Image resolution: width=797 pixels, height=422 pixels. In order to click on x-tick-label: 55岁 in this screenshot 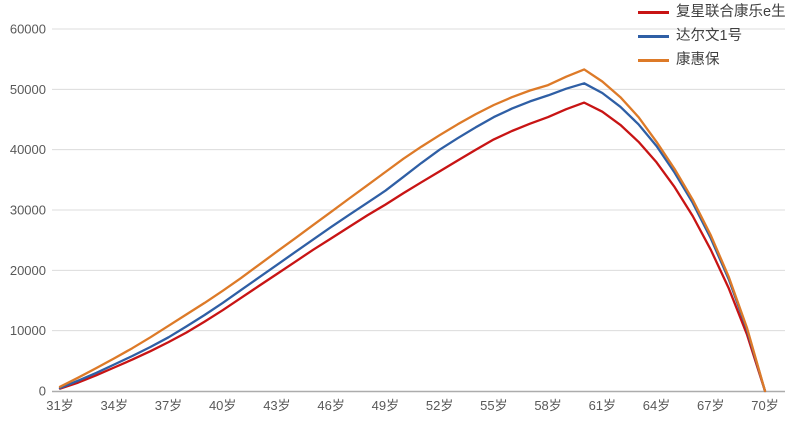, I will do `click(493, 405)`.